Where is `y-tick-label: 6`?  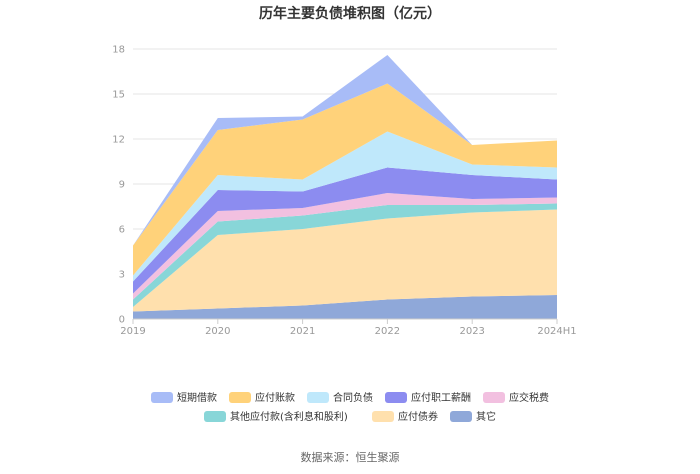
y-tick-label: 6 is located at coordinates (122, 230).